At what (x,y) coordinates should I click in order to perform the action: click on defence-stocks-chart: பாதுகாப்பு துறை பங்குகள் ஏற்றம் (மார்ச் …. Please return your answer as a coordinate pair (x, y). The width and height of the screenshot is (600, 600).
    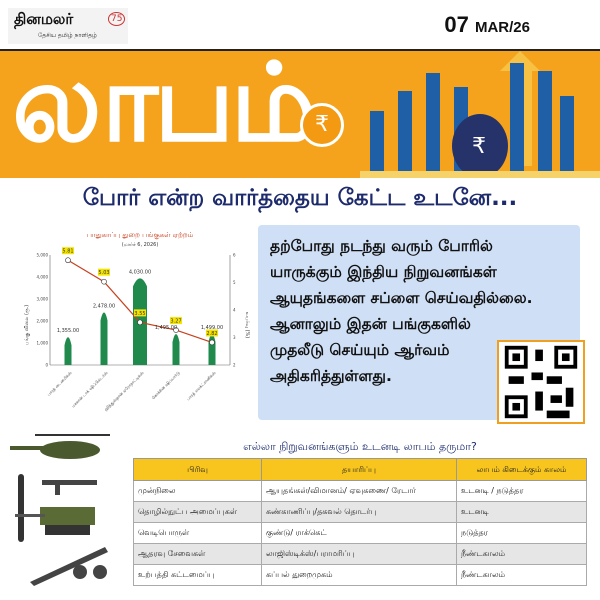
    Looking at the image, I should click on (137, 322).